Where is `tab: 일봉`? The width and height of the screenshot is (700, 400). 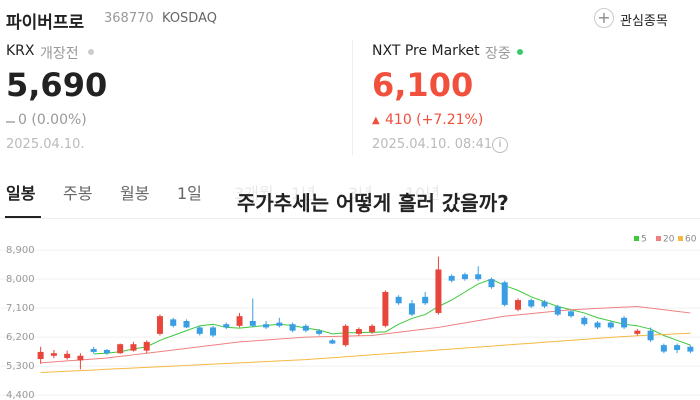 tab: 일봉 is located at coordinates (21, 193).